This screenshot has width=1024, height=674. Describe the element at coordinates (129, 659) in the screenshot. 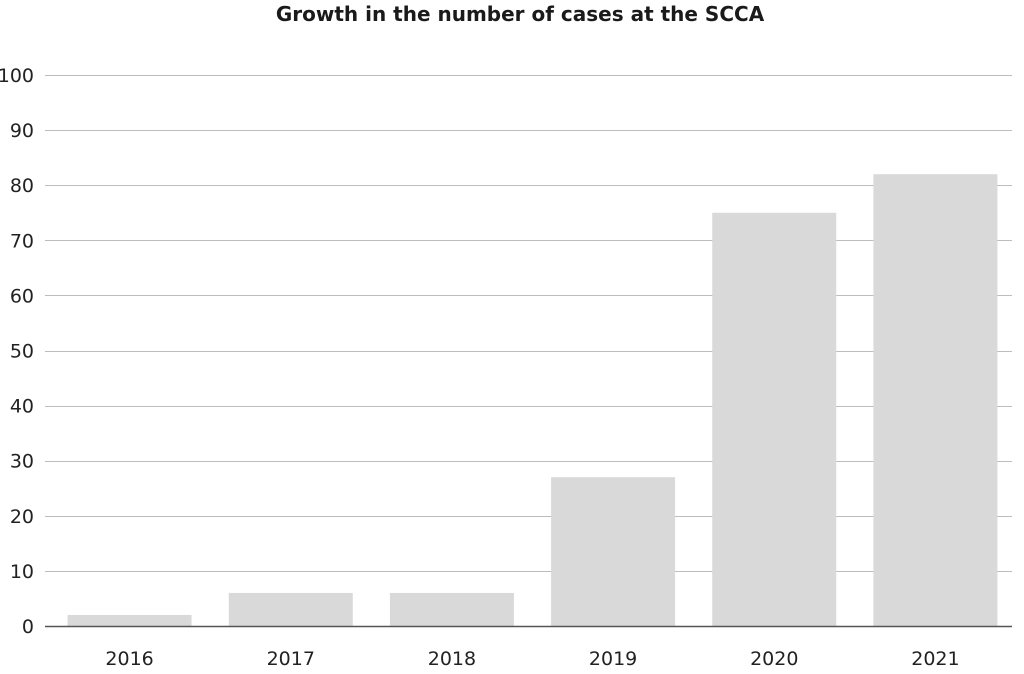

I see `x-tick-label: 2016` at that location.